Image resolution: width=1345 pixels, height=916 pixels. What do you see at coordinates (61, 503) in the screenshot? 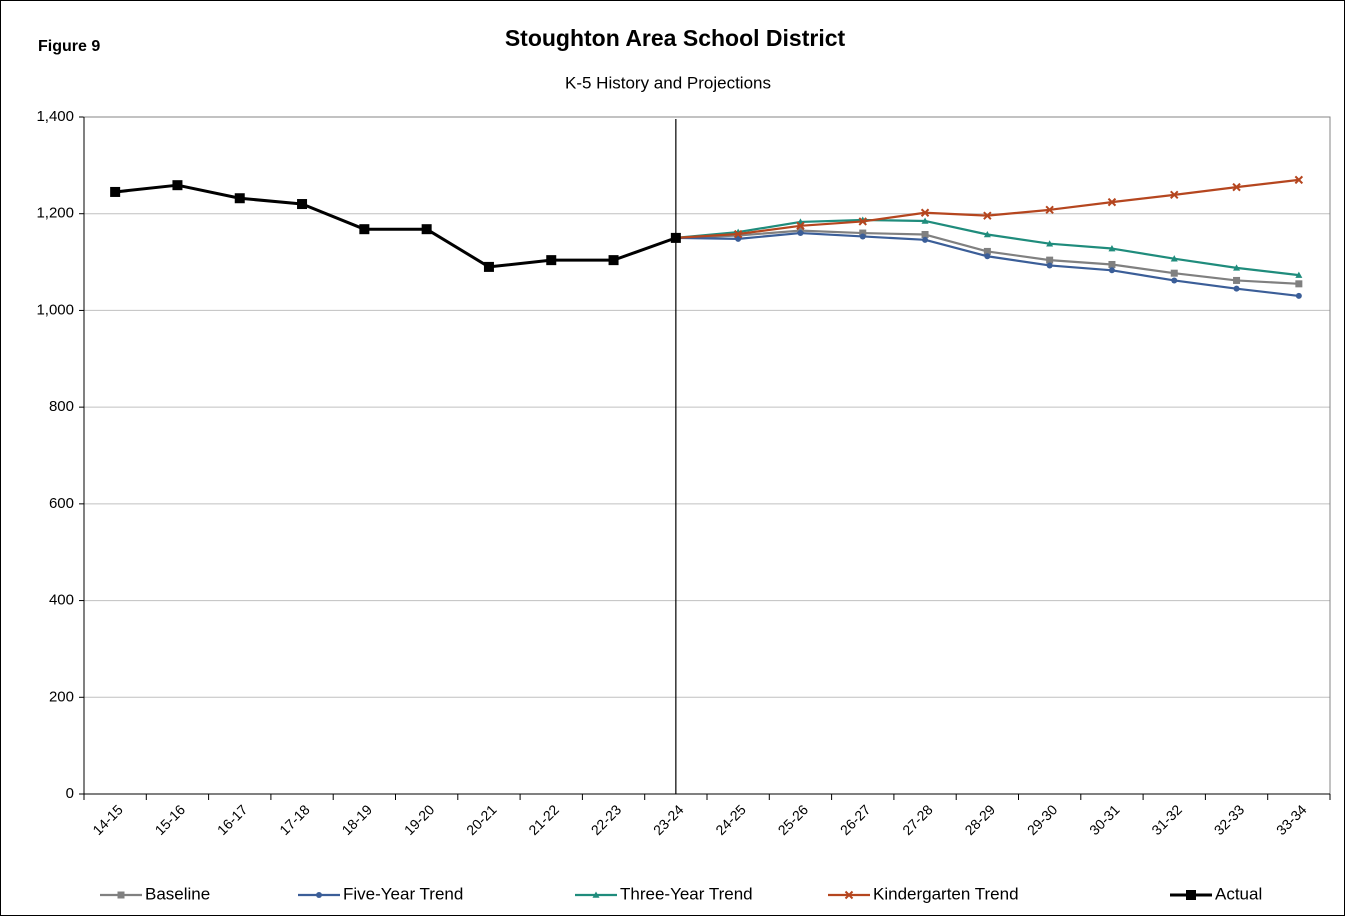
I see `y-tick-label: 600` at bounding box center [61, 503].